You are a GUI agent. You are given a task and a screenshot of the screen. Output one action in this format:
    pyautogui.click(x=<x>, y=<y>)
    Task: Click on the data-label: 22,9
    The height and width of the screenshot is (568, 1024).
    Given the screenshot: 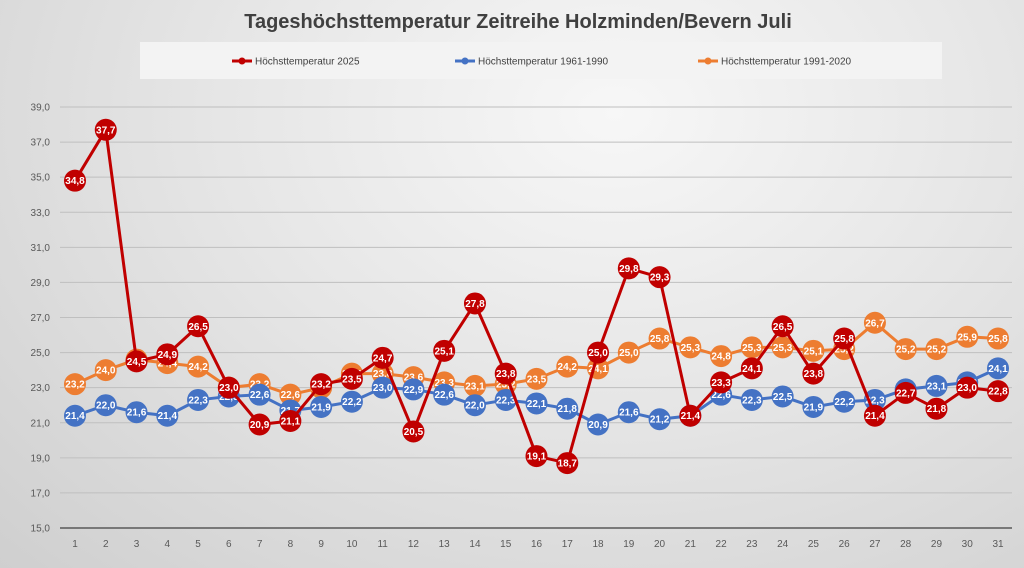 What is the action you would take?
    pyautogui.click(x=414, y=390)
    